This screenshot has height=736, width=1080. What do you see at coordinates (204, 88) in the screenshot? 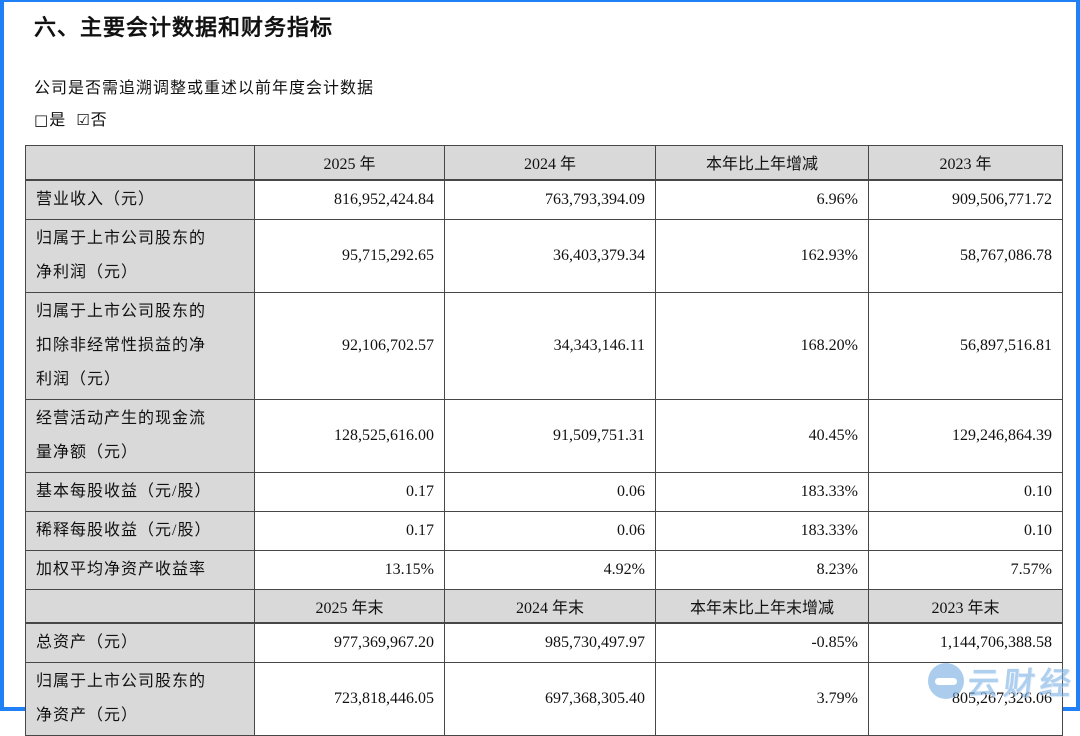
I see `restatement-question: 公司是否需追溯调整或重述以前年度会计数据` at bounding box center [204, 88].